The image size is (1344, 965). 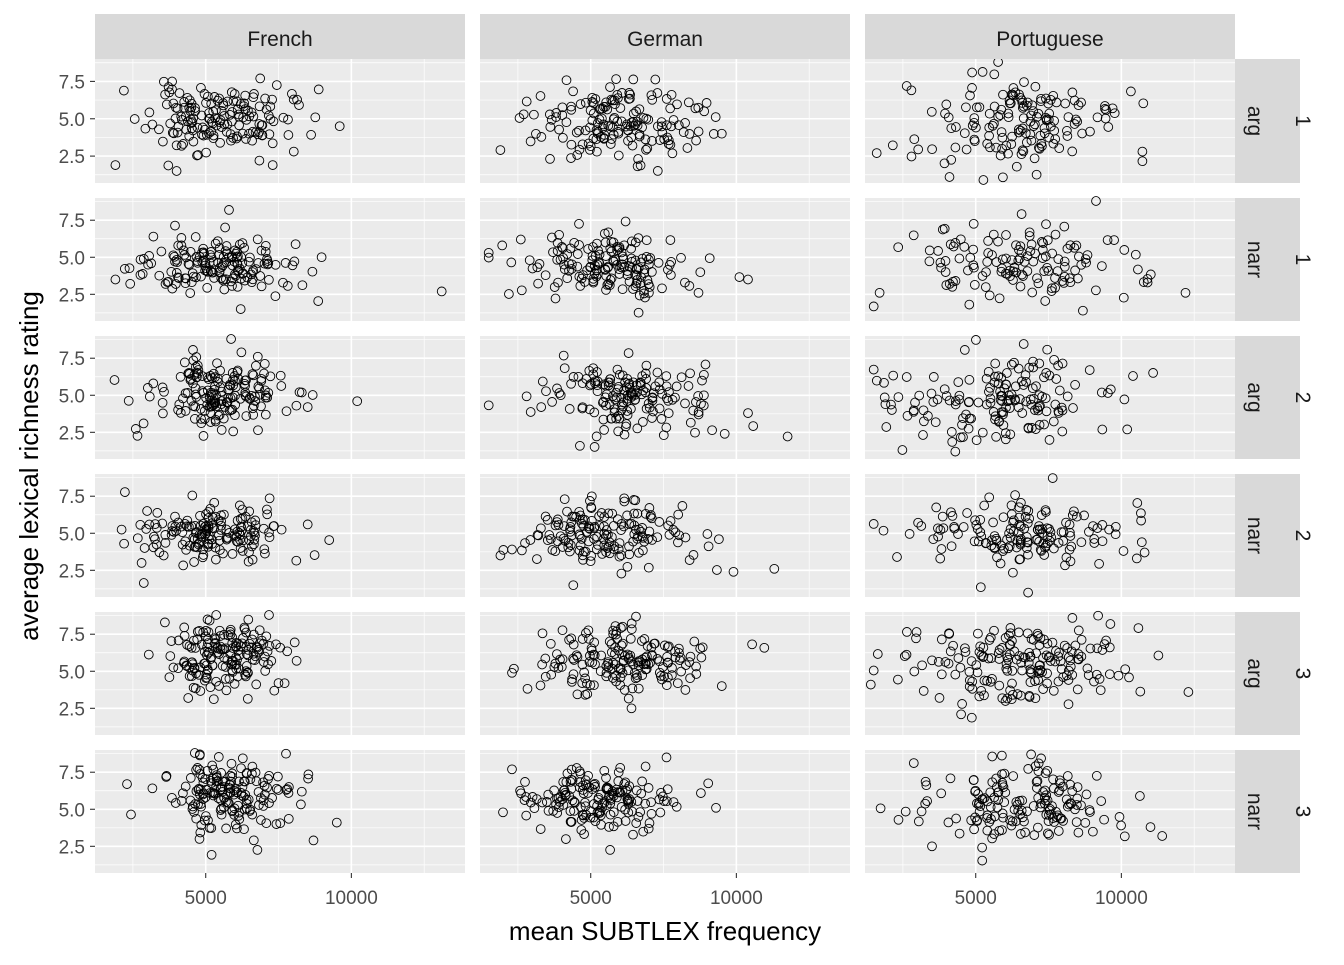 I want to click on y-tick-label: 2.5, so click(x=72, y=433).